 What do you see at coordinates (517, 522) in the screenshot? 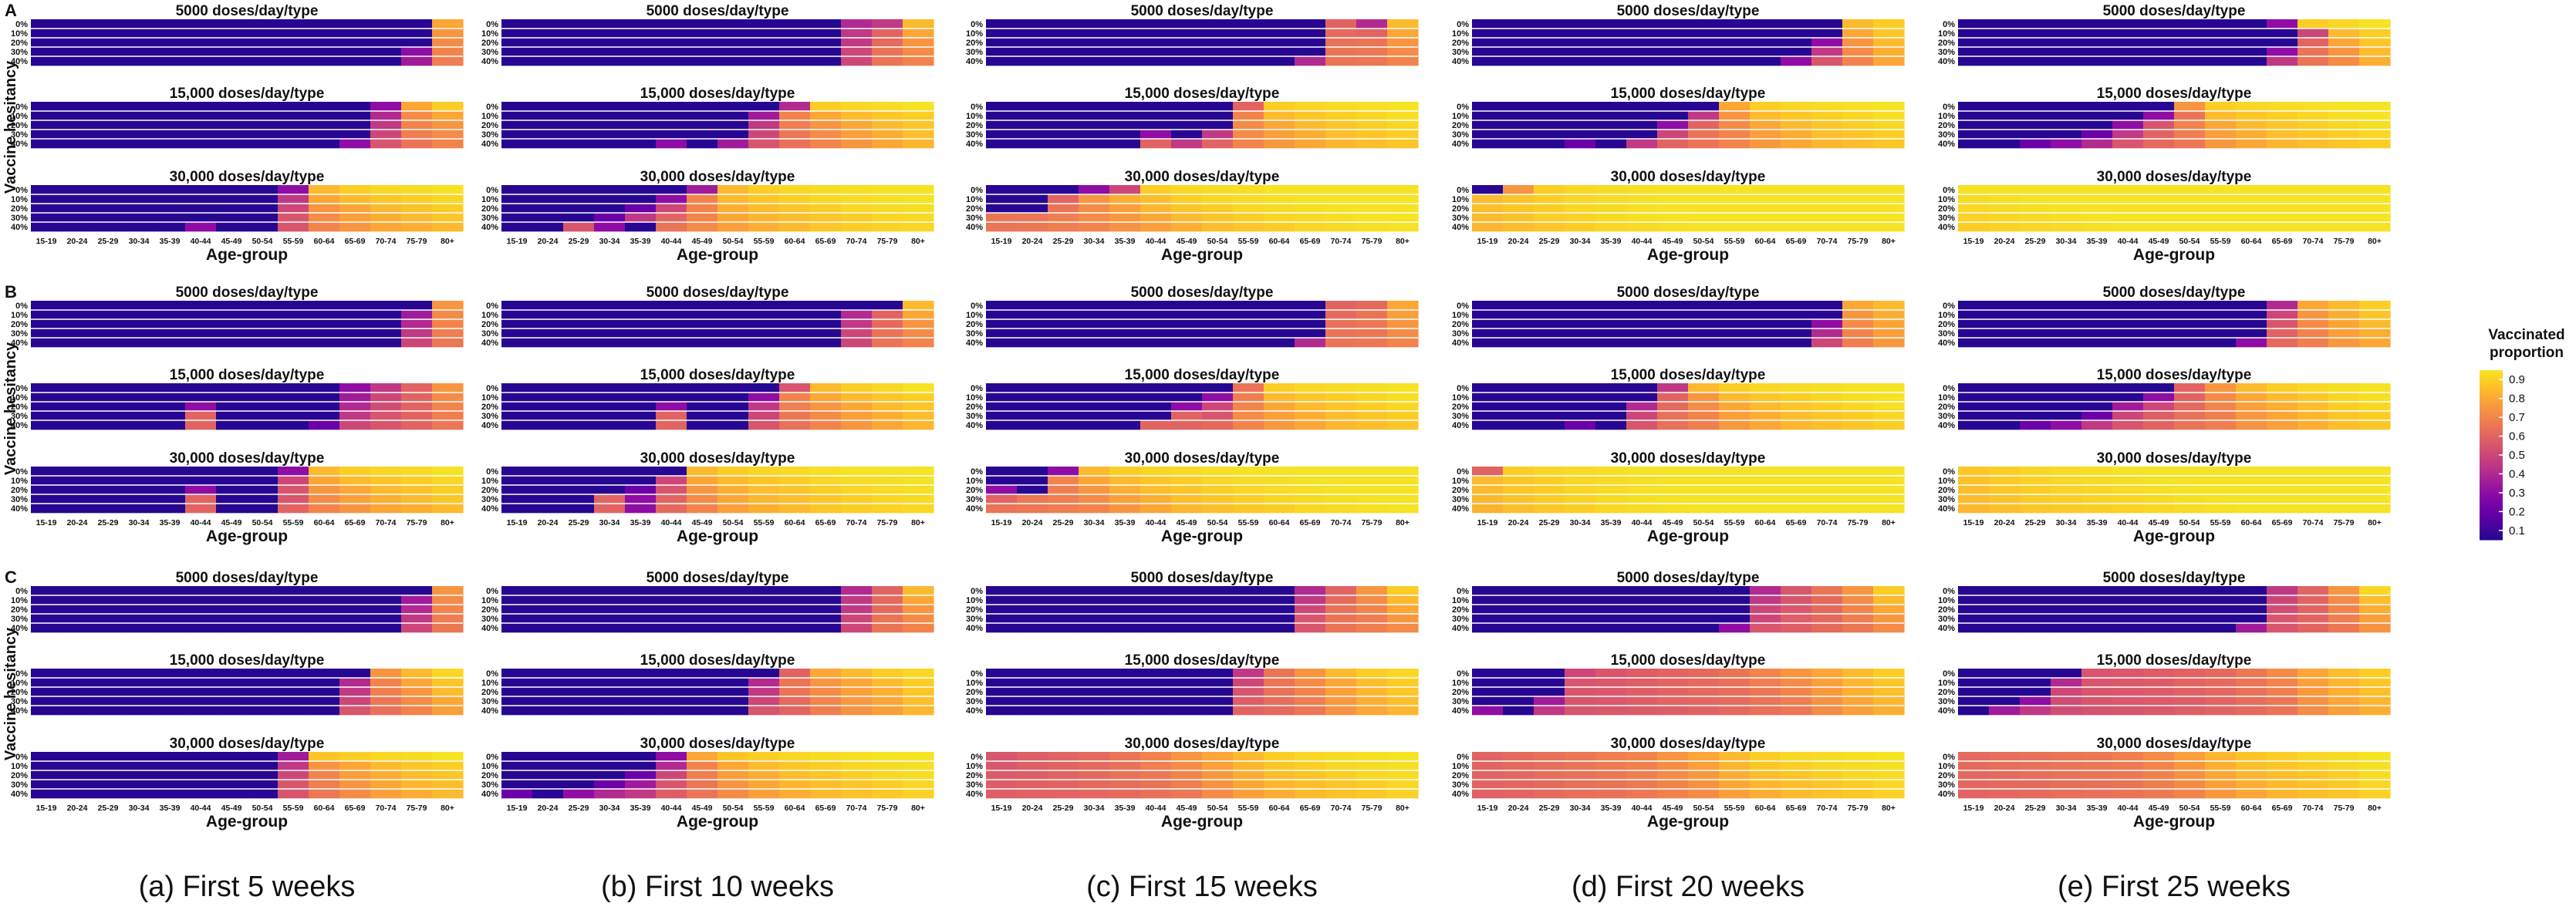
I see `x-tick-label: 15-19` at bounding box center [517, 522].